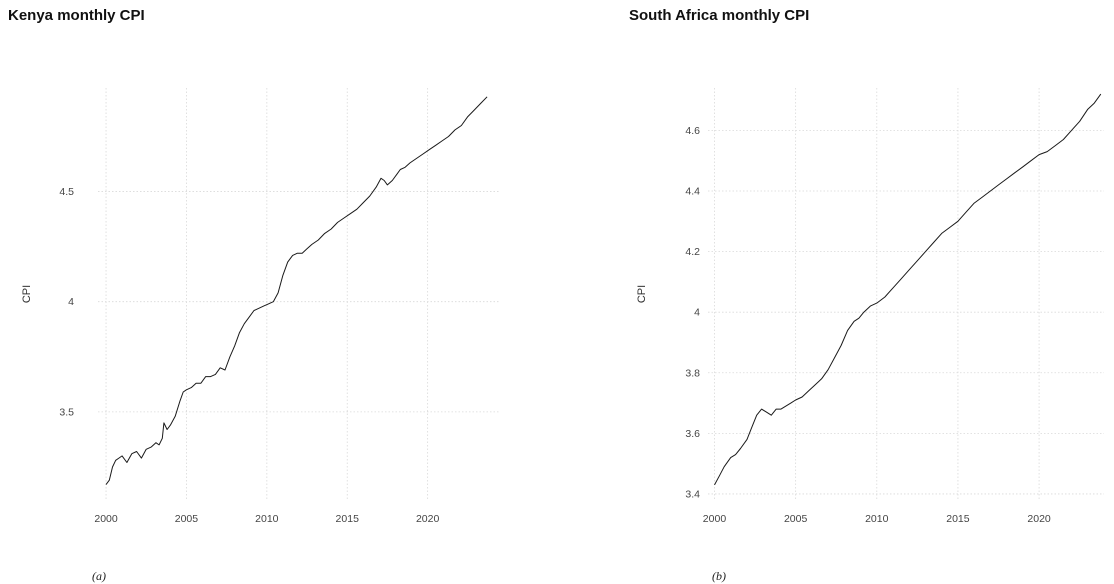 This screenshot has height=584, width=1114. What do you see at coordinates (692, 373) in the screenshot?
I see `y-tick-label-3.8: 3.8` at bounding box center [692, 373].